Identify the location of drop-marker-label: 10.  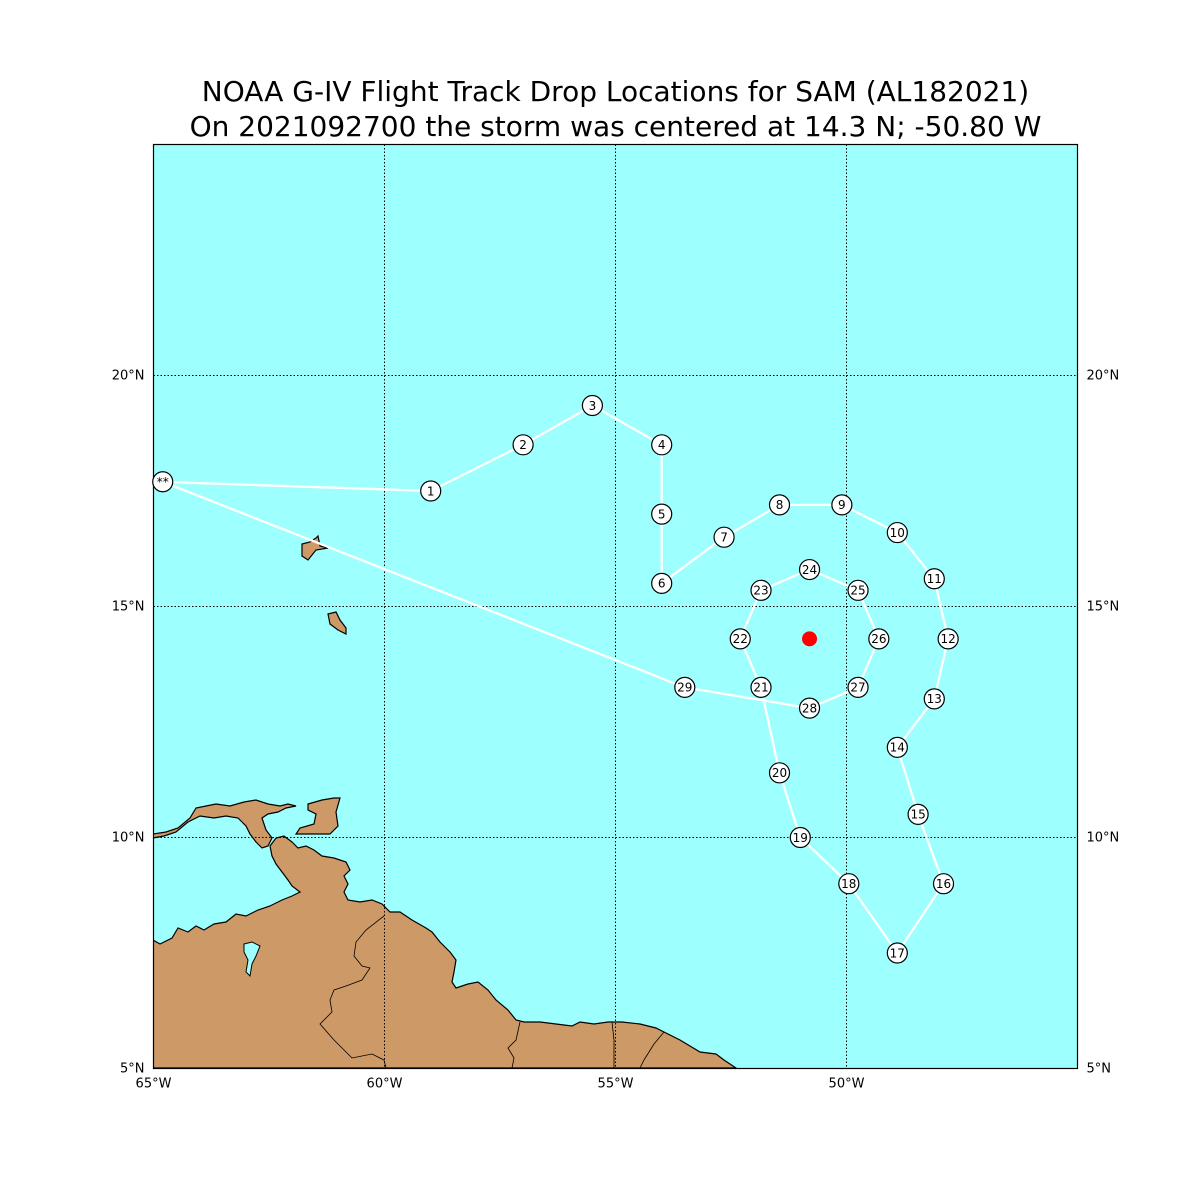
(897, 533).